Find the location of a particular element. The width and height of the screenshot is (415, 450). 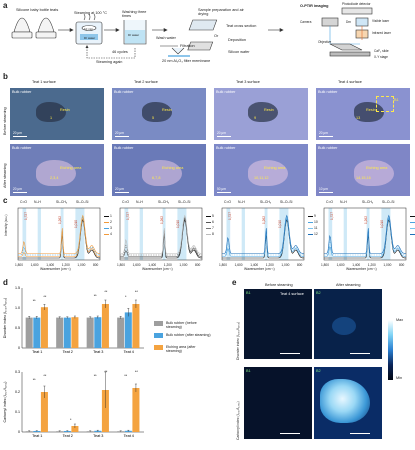

legend-label: 8 is located at coordinates (213, 234).